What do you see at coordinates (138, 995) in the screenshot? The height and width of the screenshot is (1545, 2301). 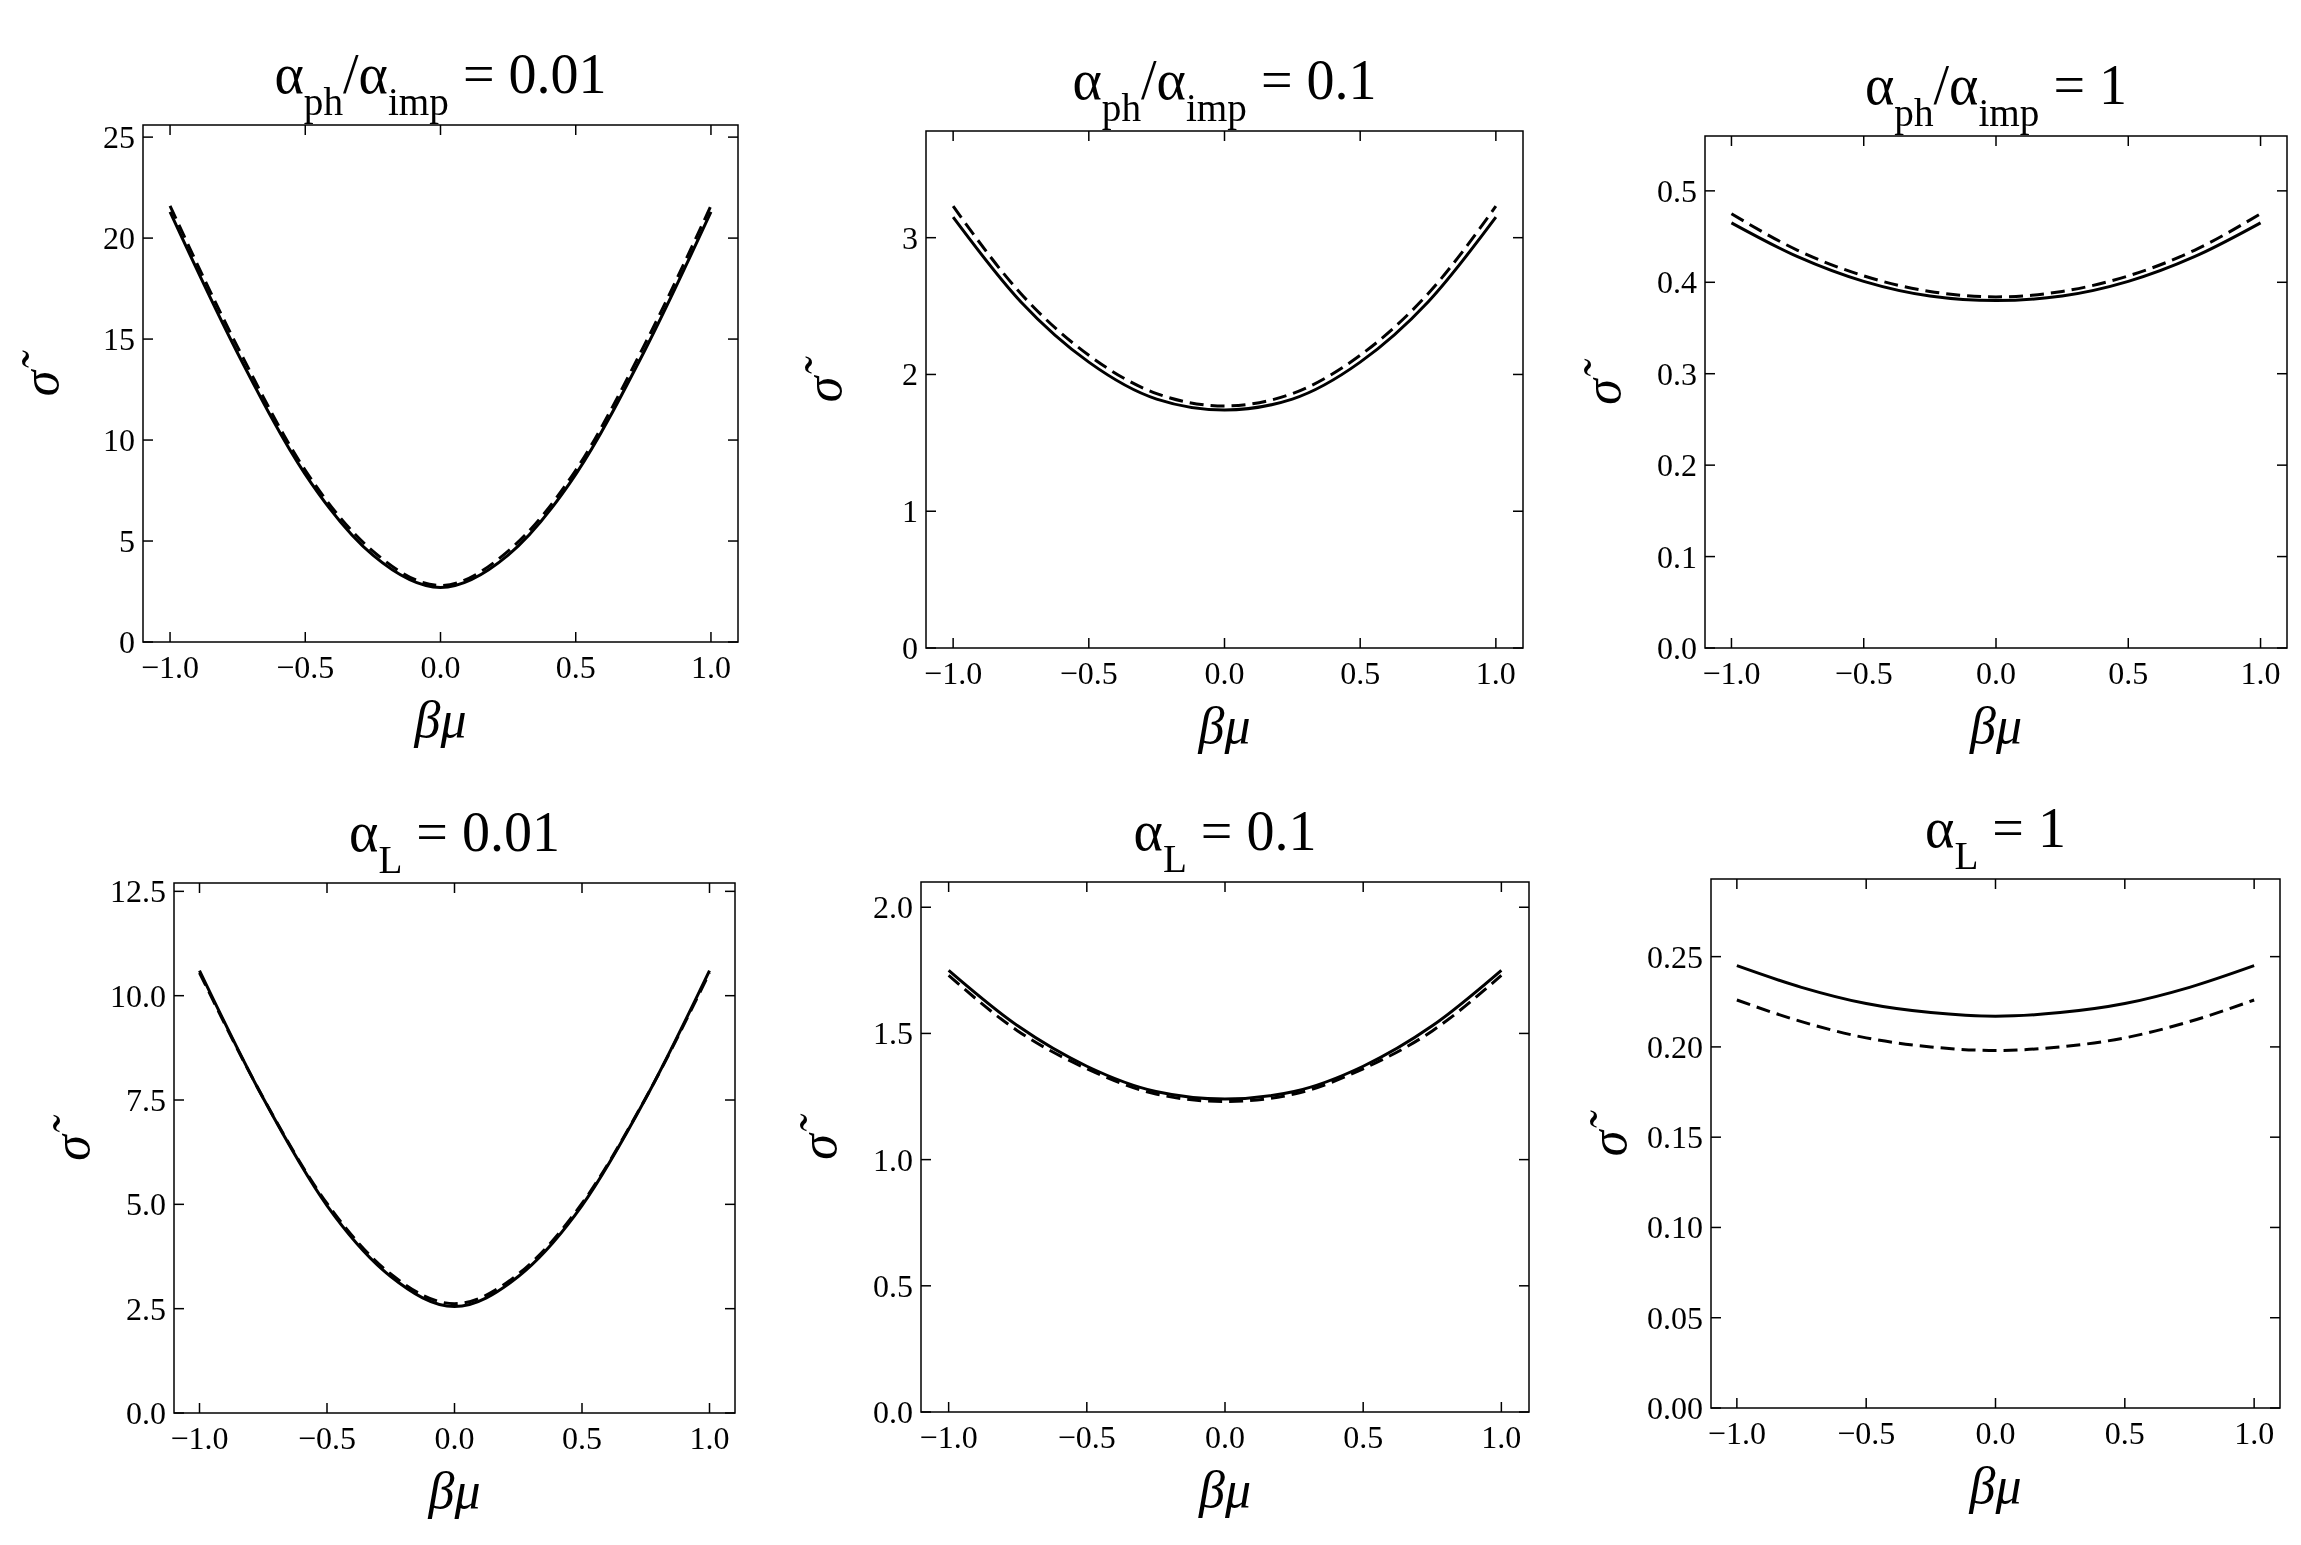 I see `y-tick-label: 10.0` at bounding box center [138, 995].